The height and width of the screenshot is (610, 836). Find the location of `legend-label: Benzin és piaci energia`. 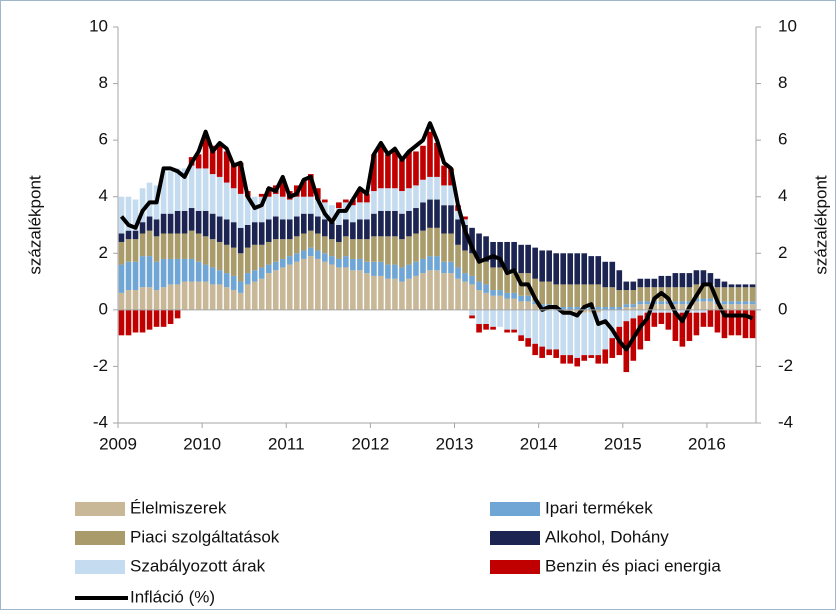

legend-label: Benzin és piaci energia is located at coordinates (633, 565).